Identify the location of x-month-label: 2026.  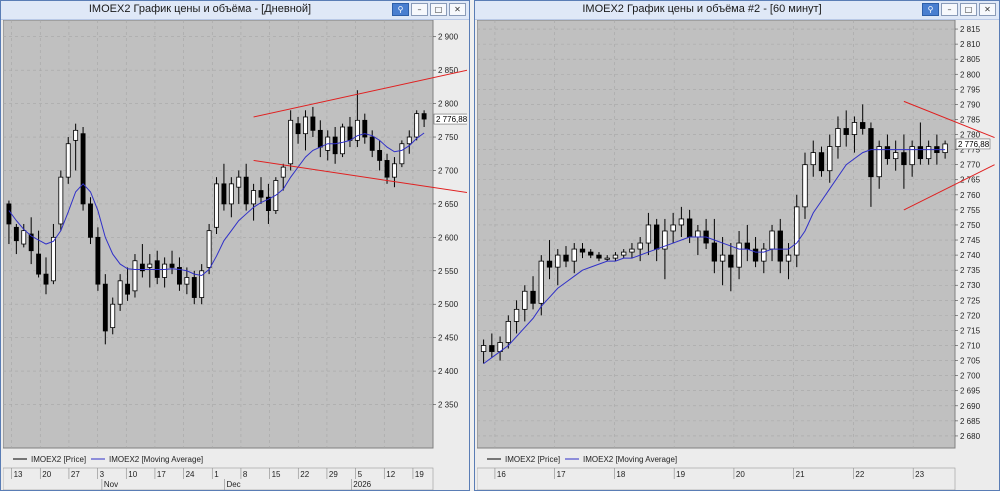
(362, 484).